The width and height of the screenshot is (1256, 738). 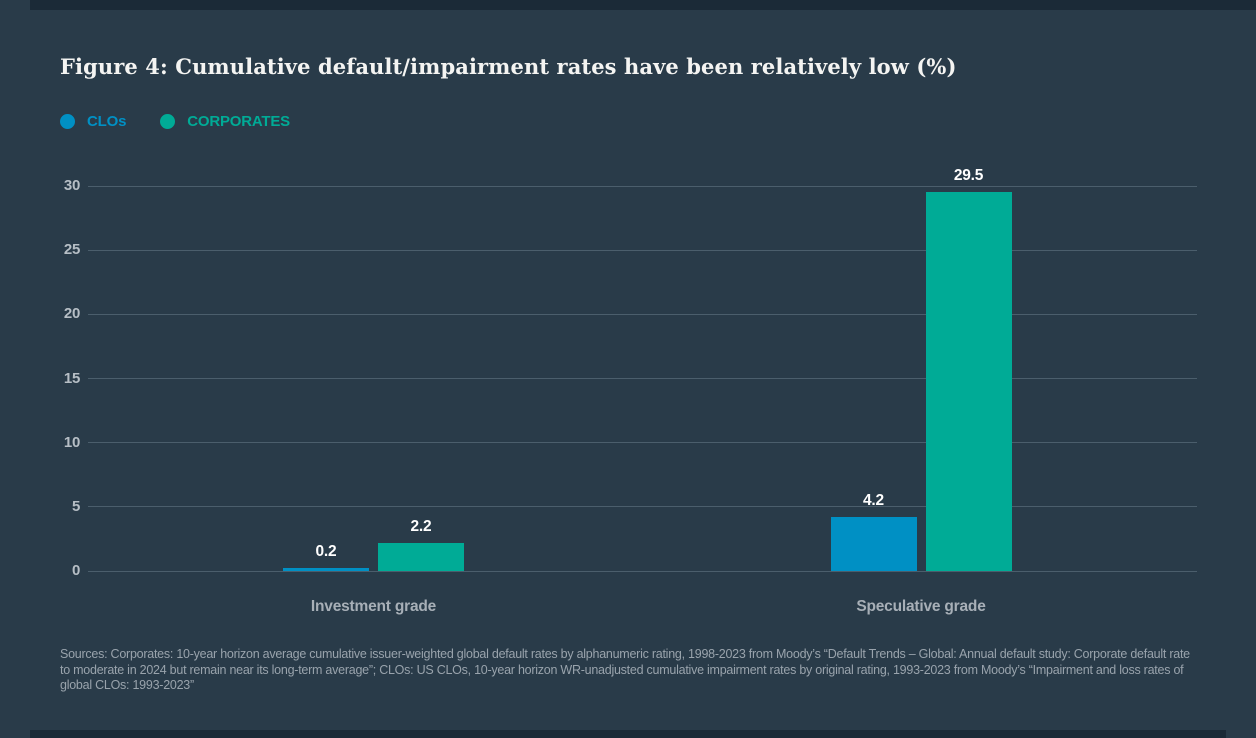 What do you see at coordinates (373, 606) in the screenshot?
I see `category-label-investment-grade: Investment grade` at bounding box center [373, 606].